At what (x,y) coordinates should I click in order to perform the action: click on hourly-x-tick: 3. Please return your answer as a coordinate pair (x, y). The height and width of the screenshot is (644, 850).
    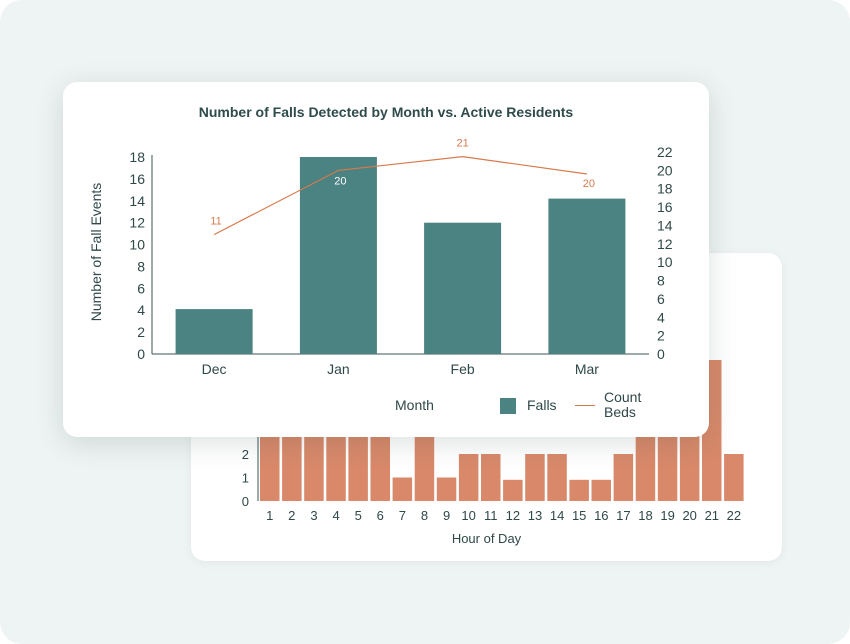
    Looking at the image, I should click on (313, 515).